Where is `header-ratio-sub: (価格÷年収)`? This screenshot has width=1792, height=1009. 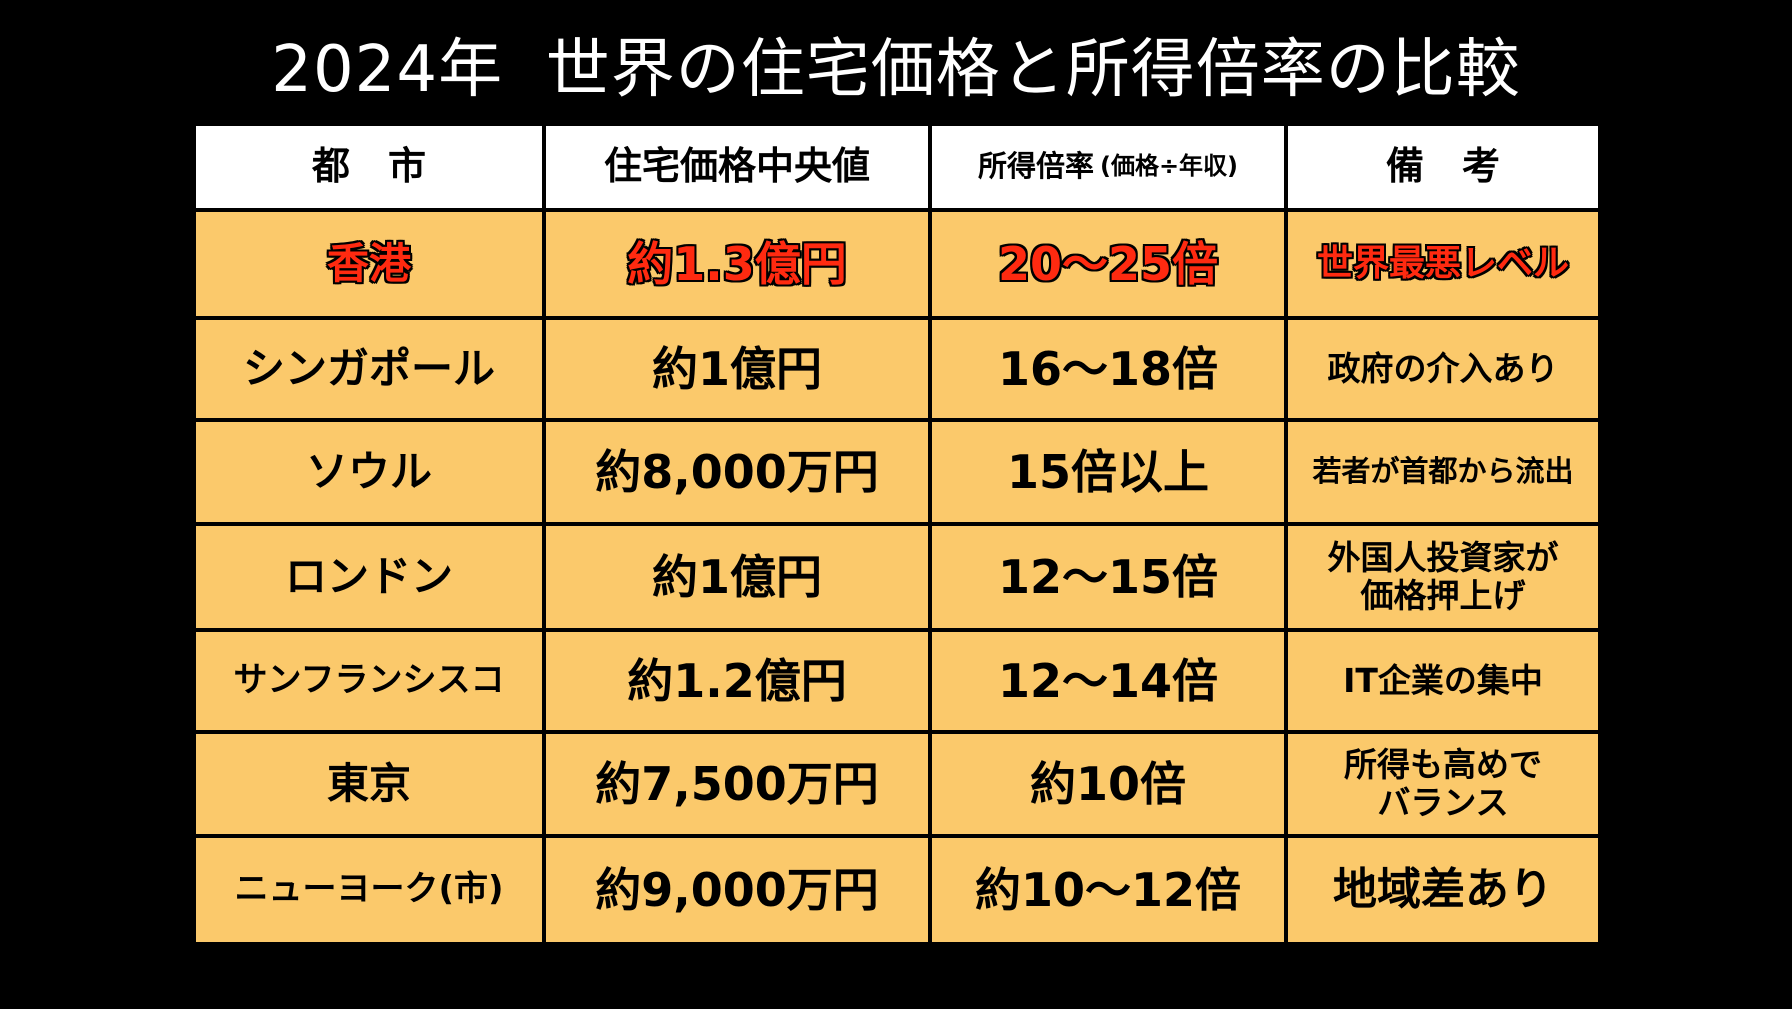 header-ratio-sub: (価格÷年収) is located at coordinates (1169, 166).